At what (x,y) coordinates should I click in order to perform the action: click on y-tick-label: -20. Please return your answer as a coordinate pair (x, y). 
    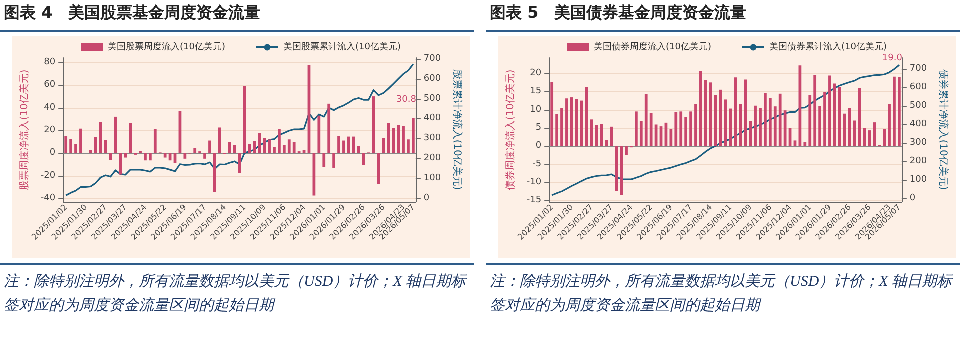
    Looking at the image, I should click on (48, 175).